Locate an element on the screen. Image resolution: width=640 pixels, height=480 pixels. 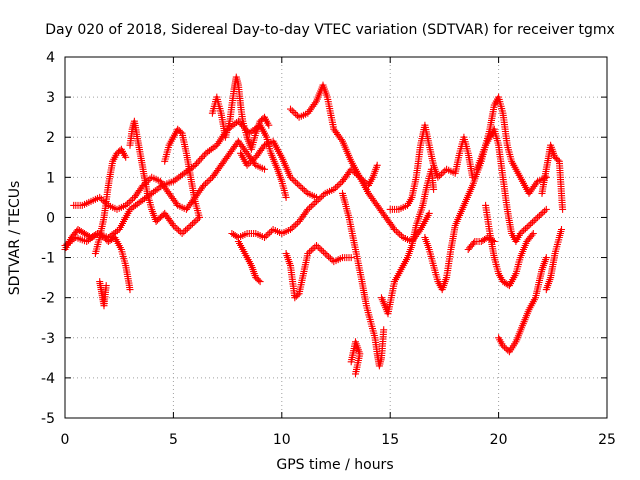
series-prn-n is located at coordinates (355, 358).